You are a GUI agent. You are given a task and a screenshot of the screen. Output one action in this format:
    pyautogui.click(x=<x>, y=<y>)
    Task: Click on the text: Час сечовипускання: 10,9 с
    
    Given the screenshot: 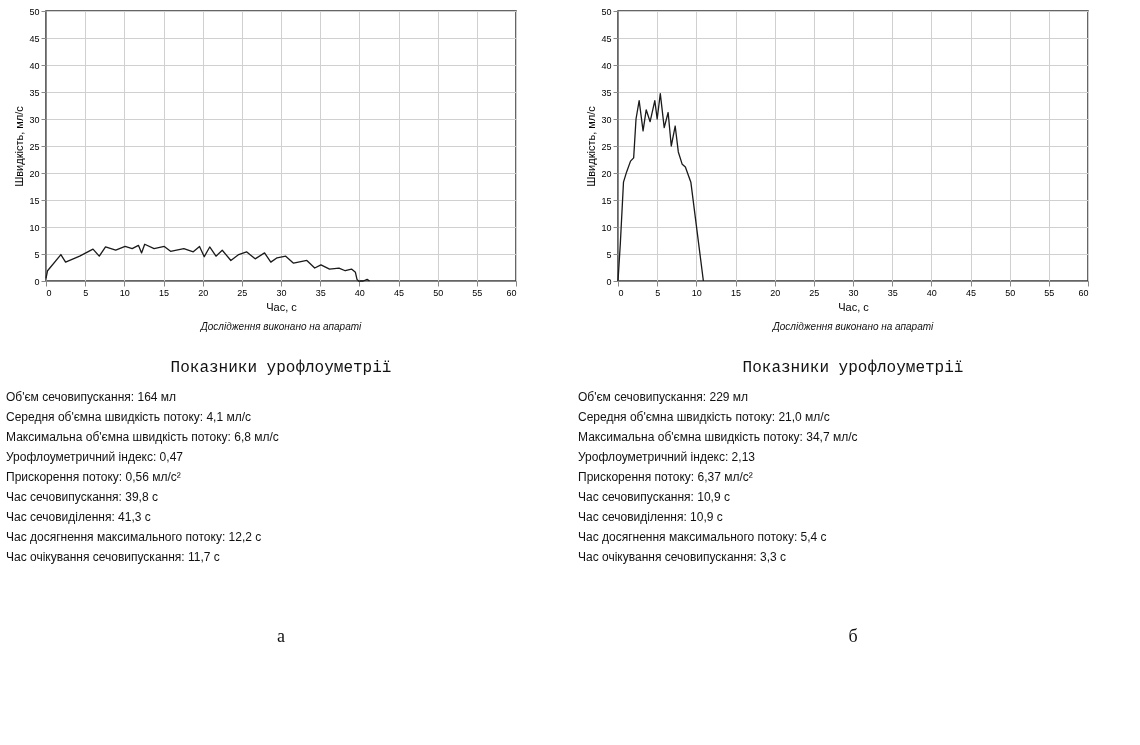 What is the action you would take?
    pyautogui.click(x=654, y=497)
    